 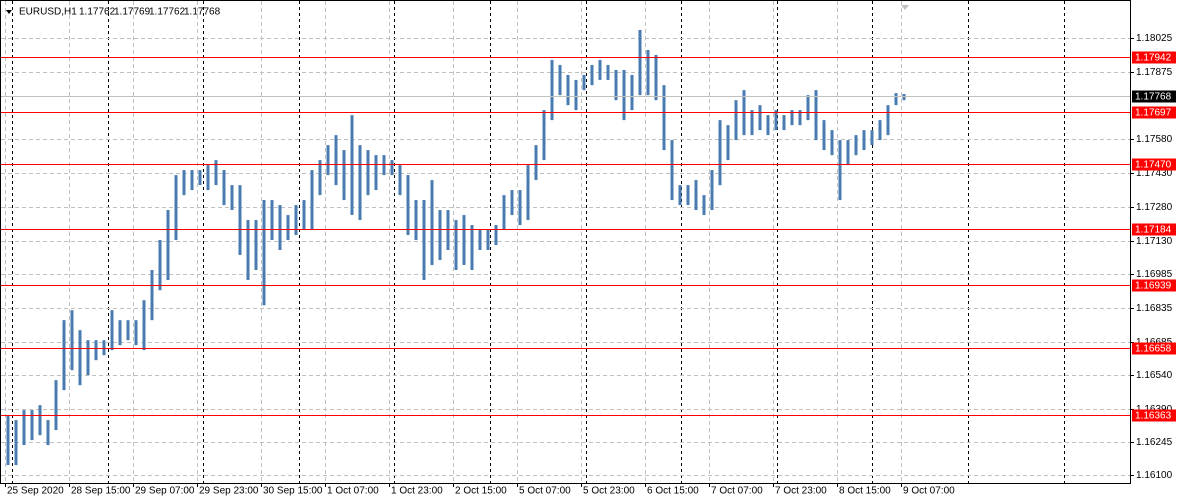 What do you see at coordinates (1154, 274) in the screenshot?
I see `y-tick-label: 1.16985` at bounding box center [1154, 274].